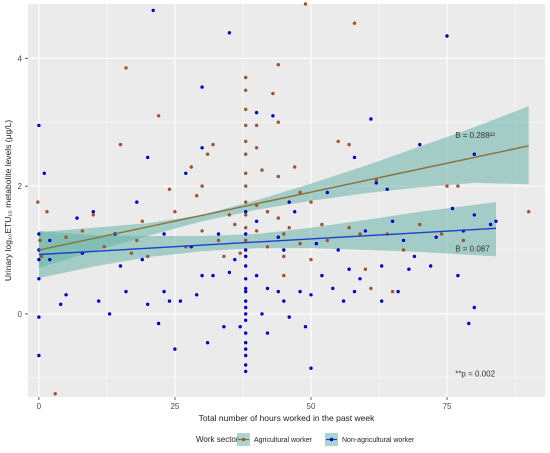 The image size is (550, 453). I want to click on annotation-0: B = 0.288²², so click(475, 135).